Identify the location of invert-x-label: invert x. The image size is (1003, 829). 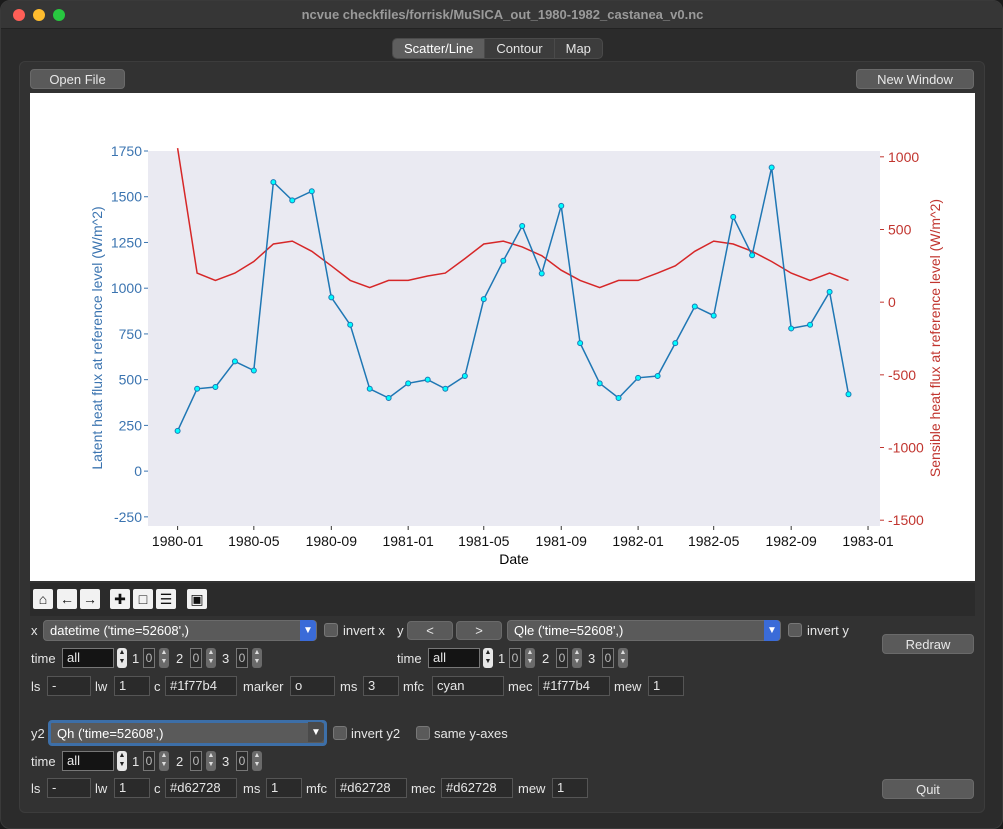
(364, 630).